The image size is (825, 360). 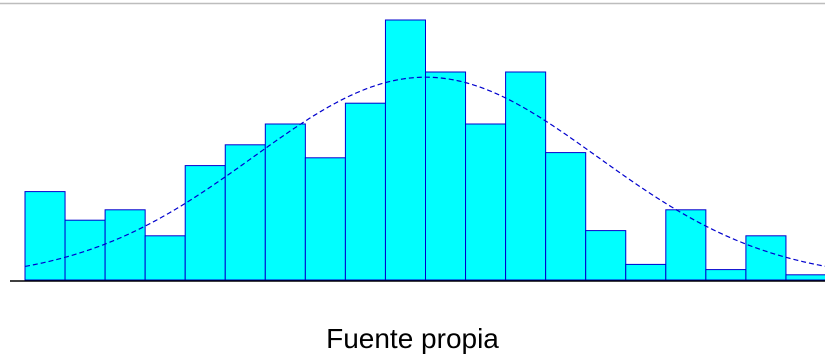 I want to click on figure-caption: Fuente propia, so click(x=412, y=338).